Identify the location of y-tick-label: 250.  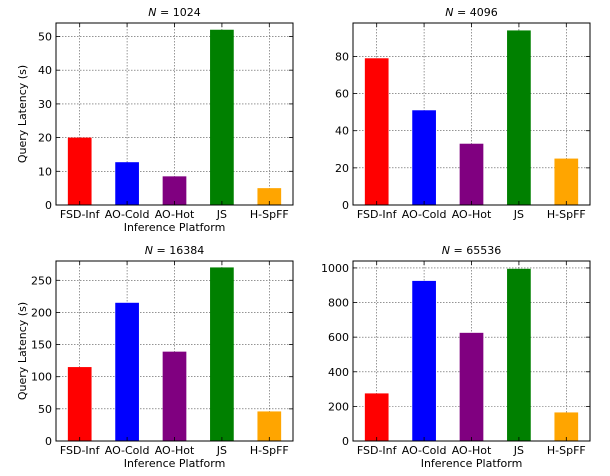
(41, 280).